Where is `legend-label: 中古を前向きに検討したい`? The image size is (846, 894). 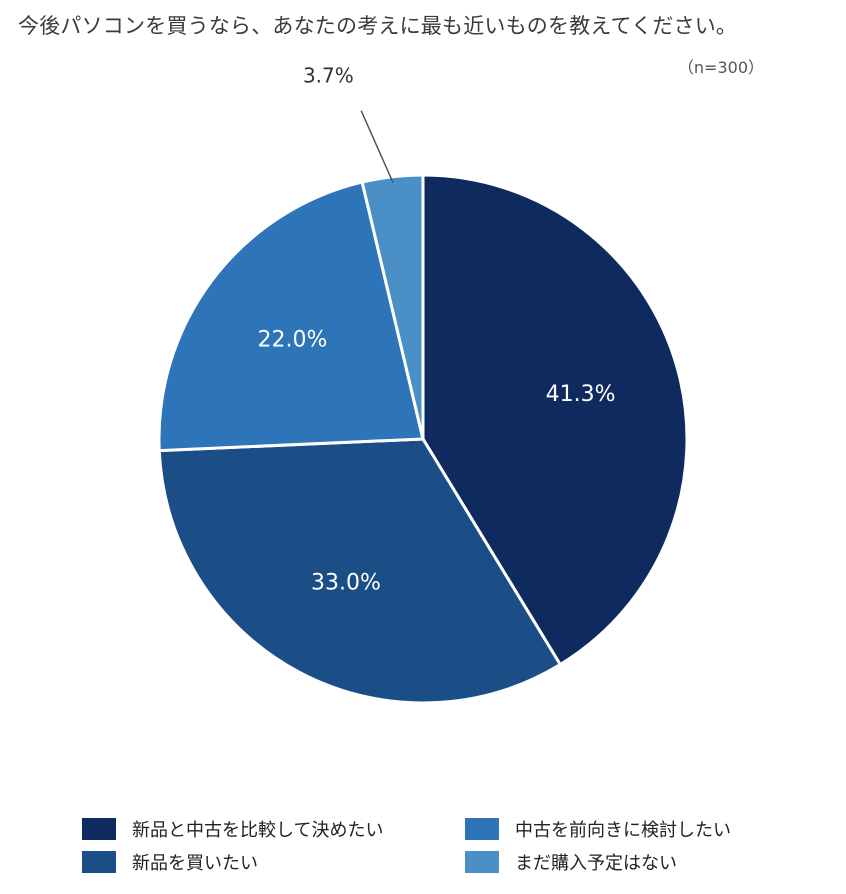 legend-label: 中古を前向きに検討したい is located at coordinates (623, 830).